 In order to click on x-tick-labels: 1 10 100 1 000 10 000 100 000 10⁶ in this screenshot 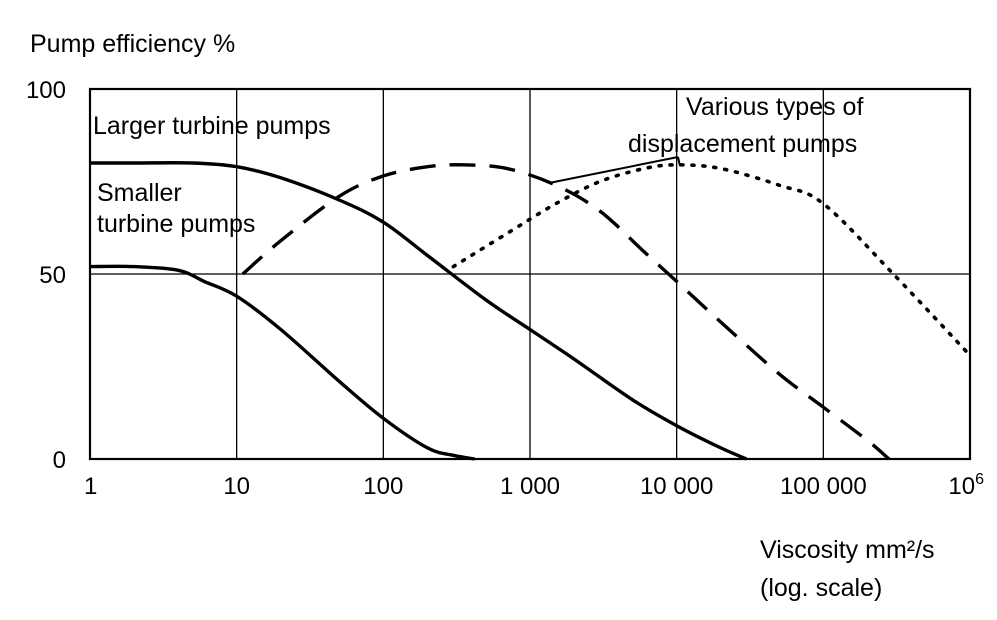, I will do `click(534, 485)`.